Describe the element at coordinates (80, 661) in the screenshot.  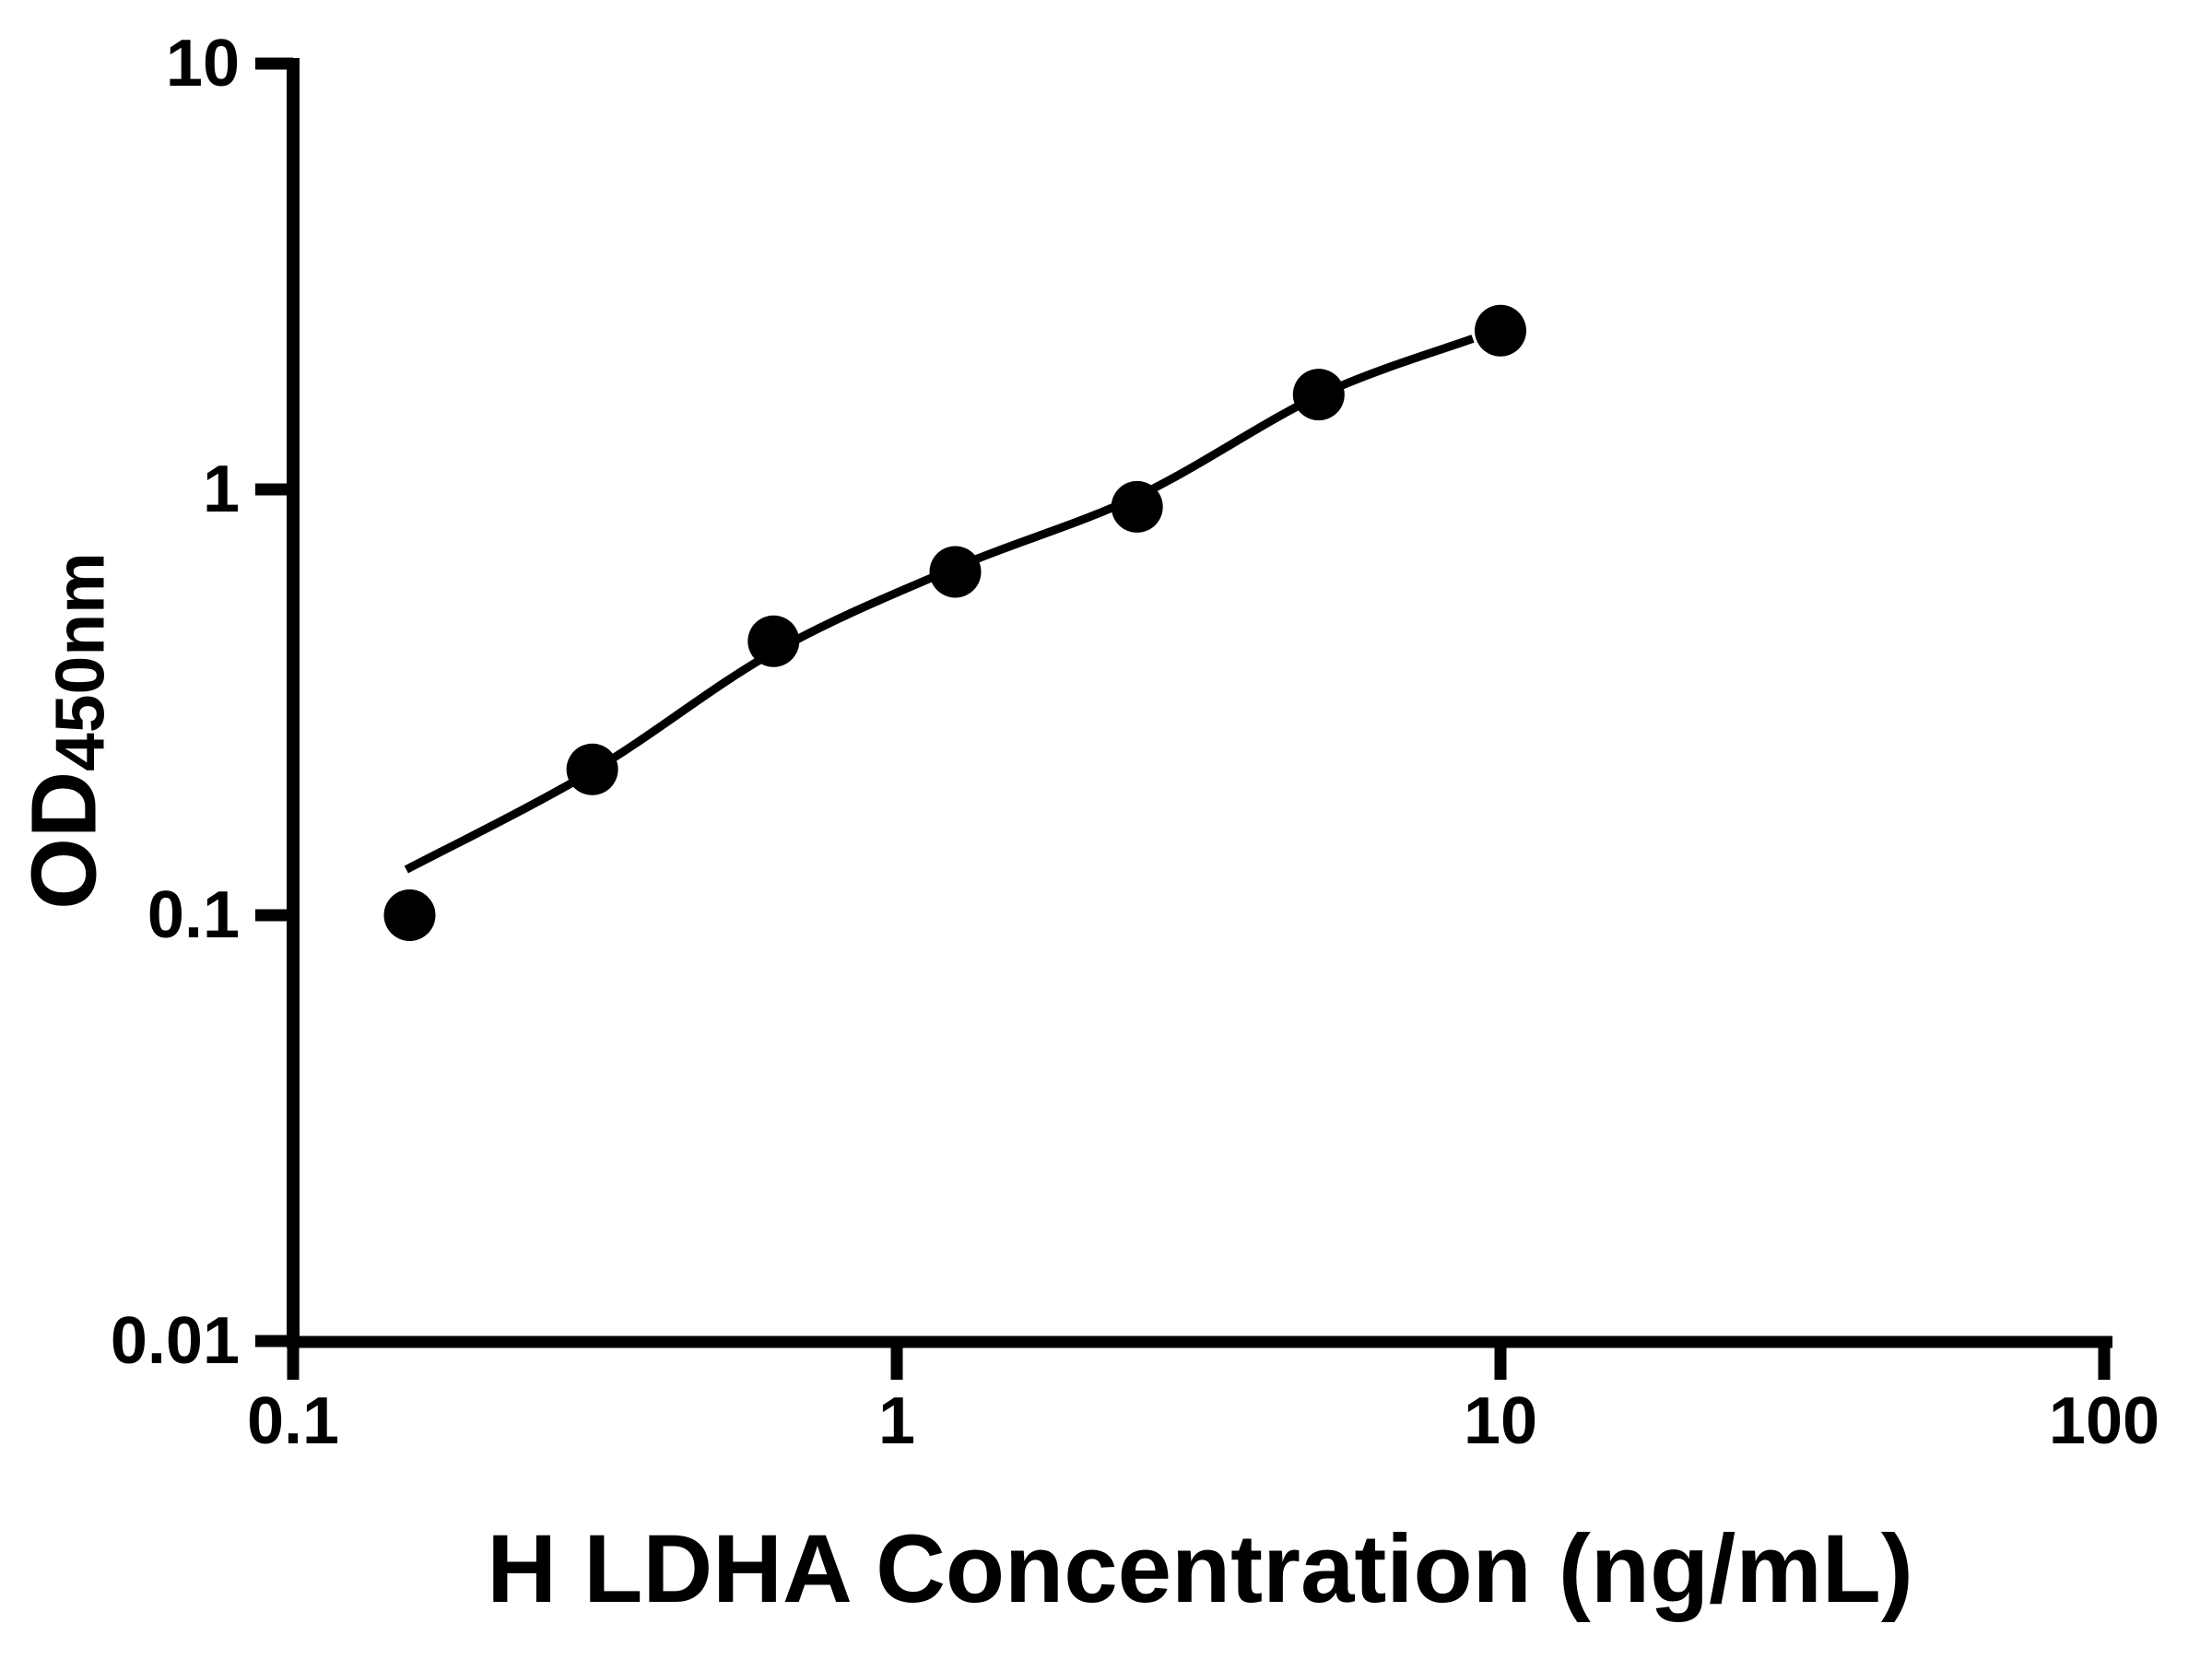
I see `y-axis-title-sub: 450nm` at that location.